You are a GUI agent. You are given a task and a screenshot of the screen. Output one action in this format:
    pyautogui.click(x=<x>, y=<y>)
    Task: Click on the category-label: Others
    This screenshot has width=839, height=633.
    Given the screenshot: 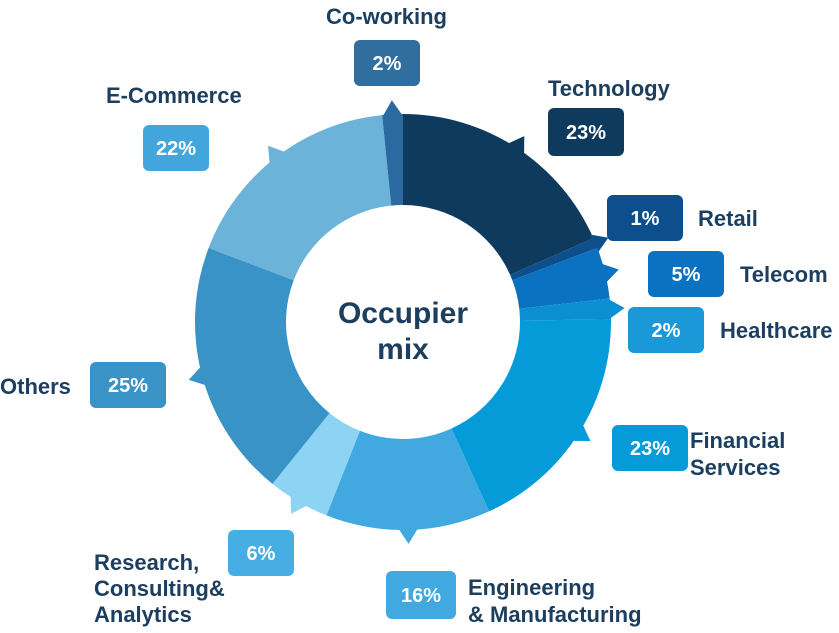 What is the action you would take?
    pyautogui.click(x=35, y=386)
    